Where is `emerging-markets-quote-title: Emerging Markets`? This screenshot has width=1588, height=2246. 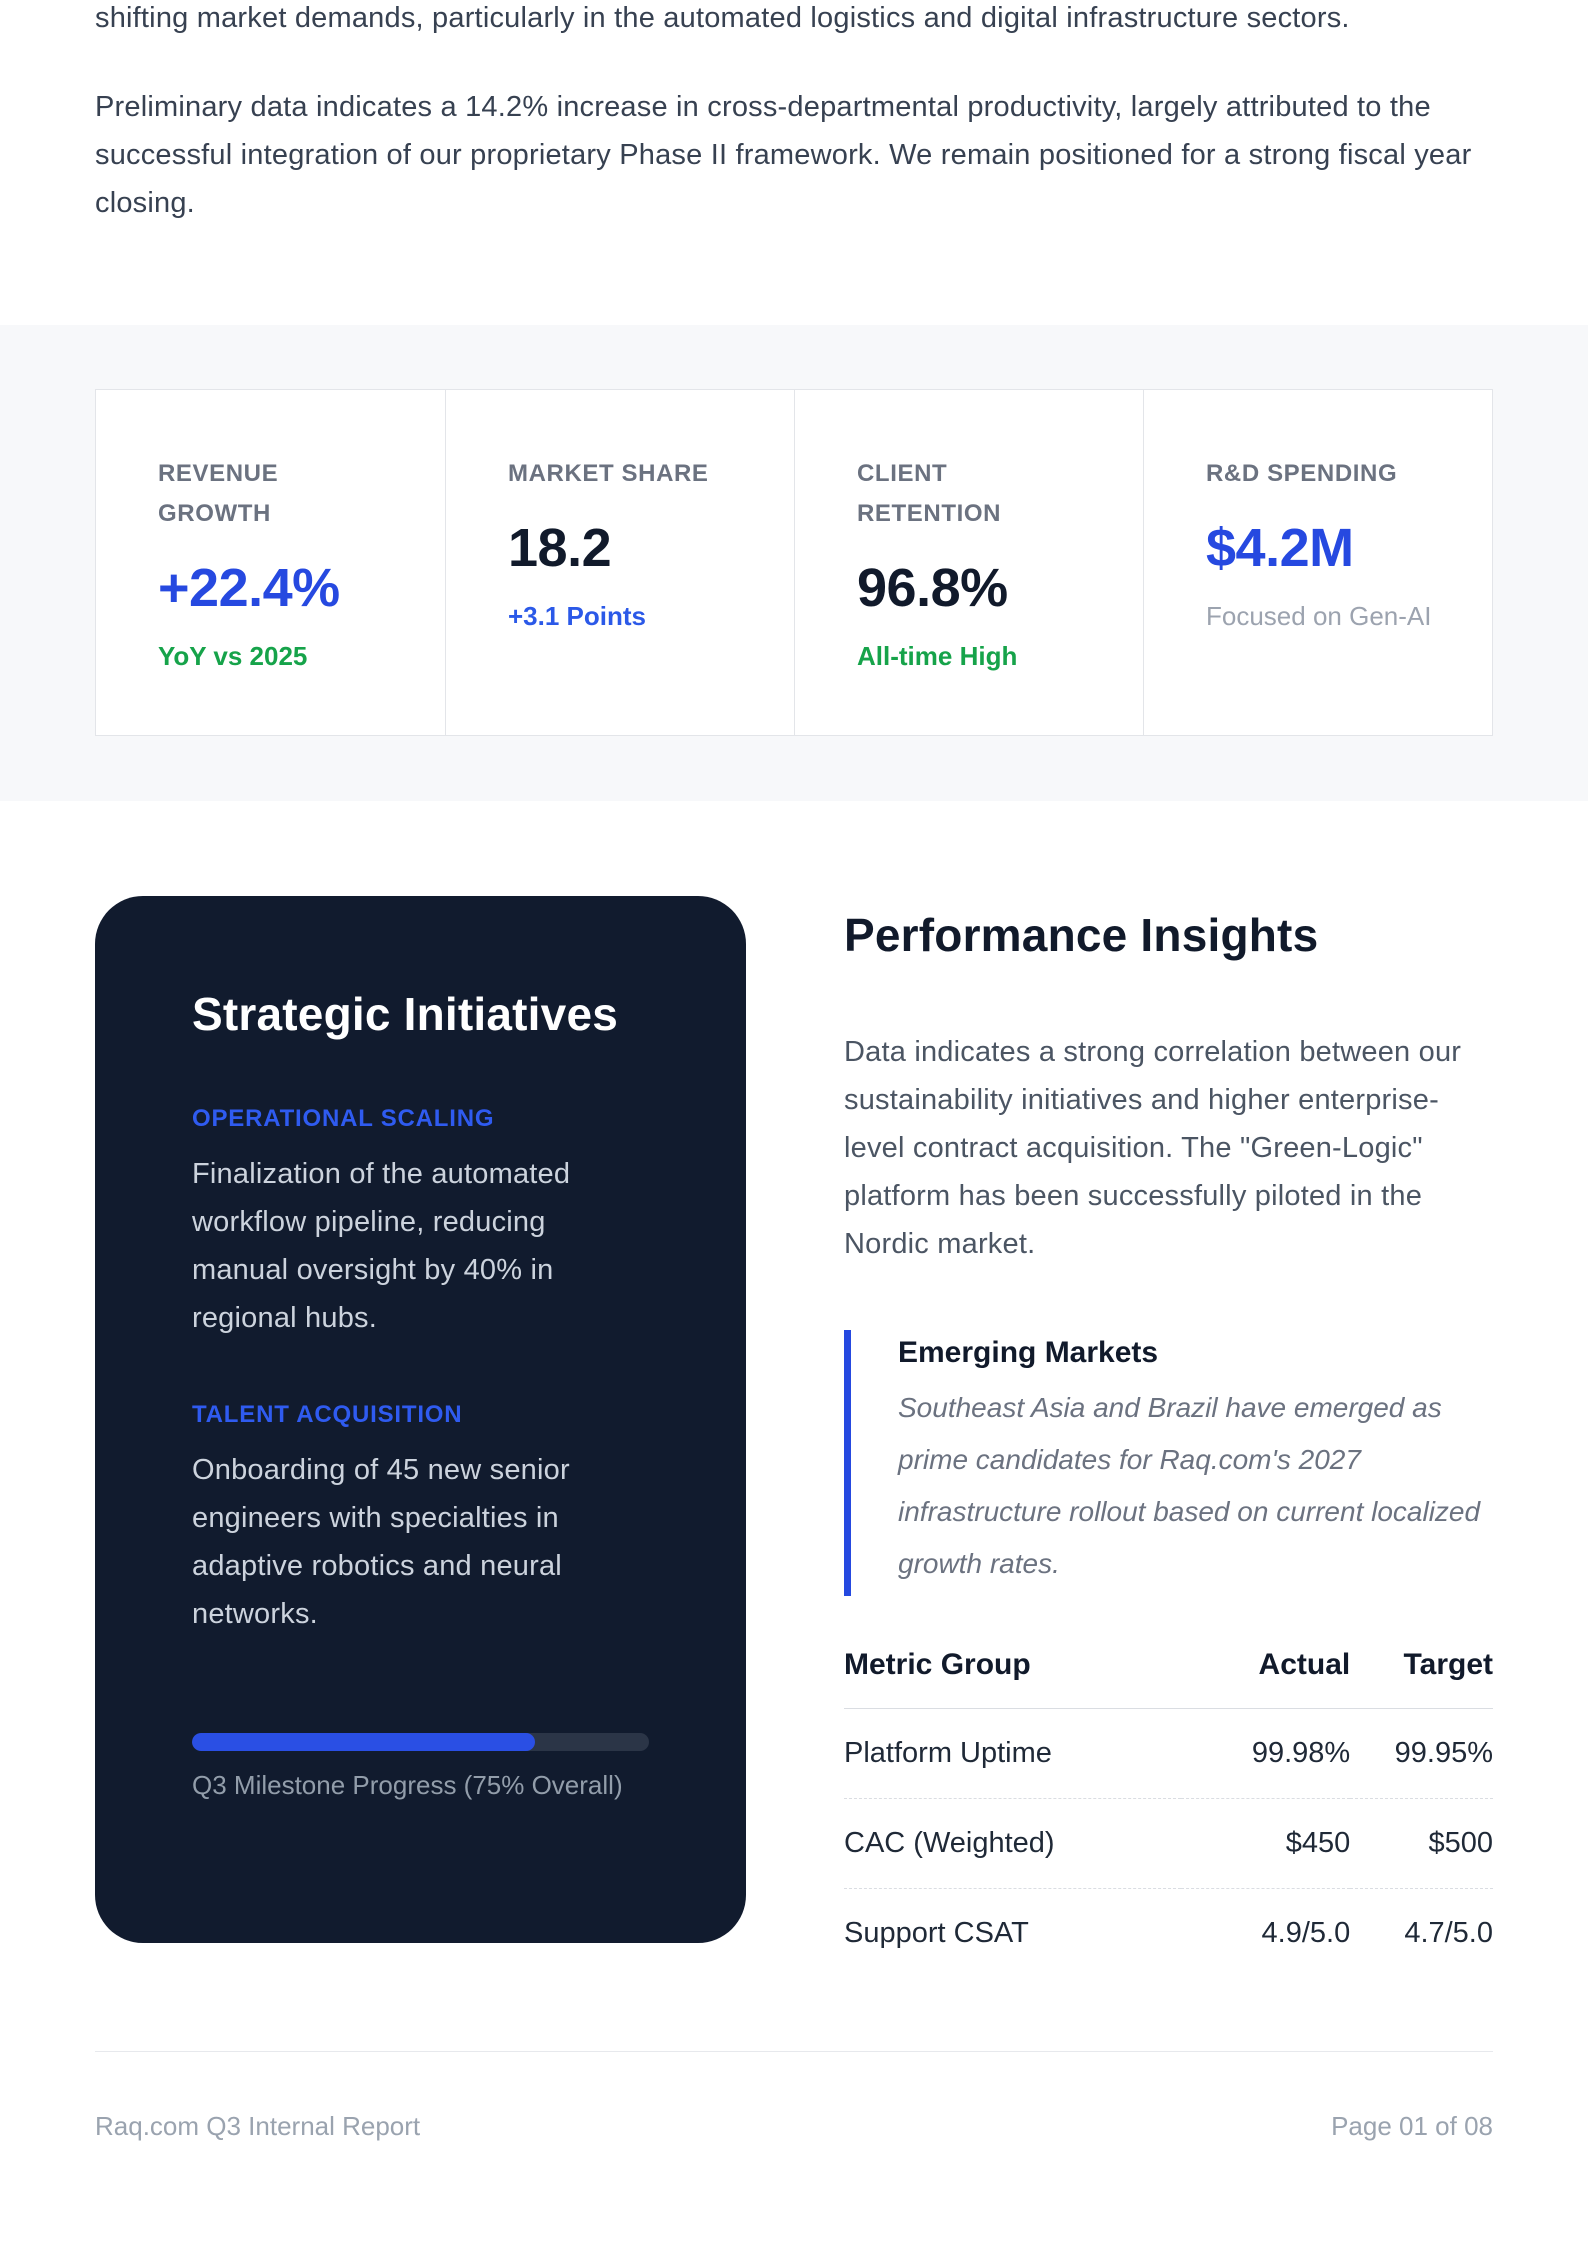
emerging-markets-quote-title: Emerging Markets is located at coordinates (1028, 1352).